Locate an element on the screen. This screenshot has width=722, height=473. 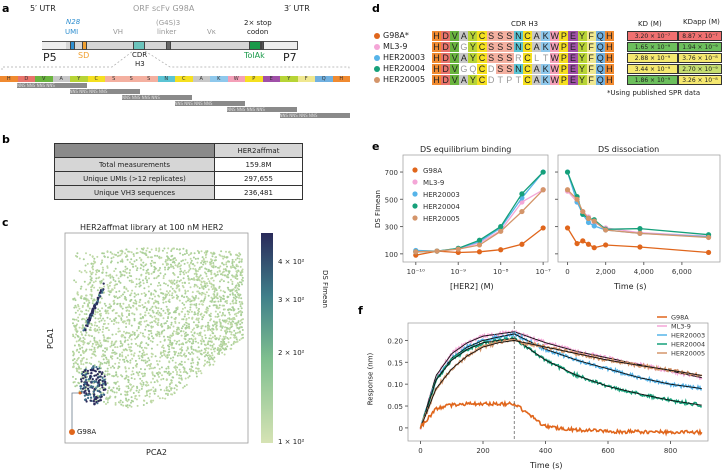
residue: T is located at coordinates (500, 80).